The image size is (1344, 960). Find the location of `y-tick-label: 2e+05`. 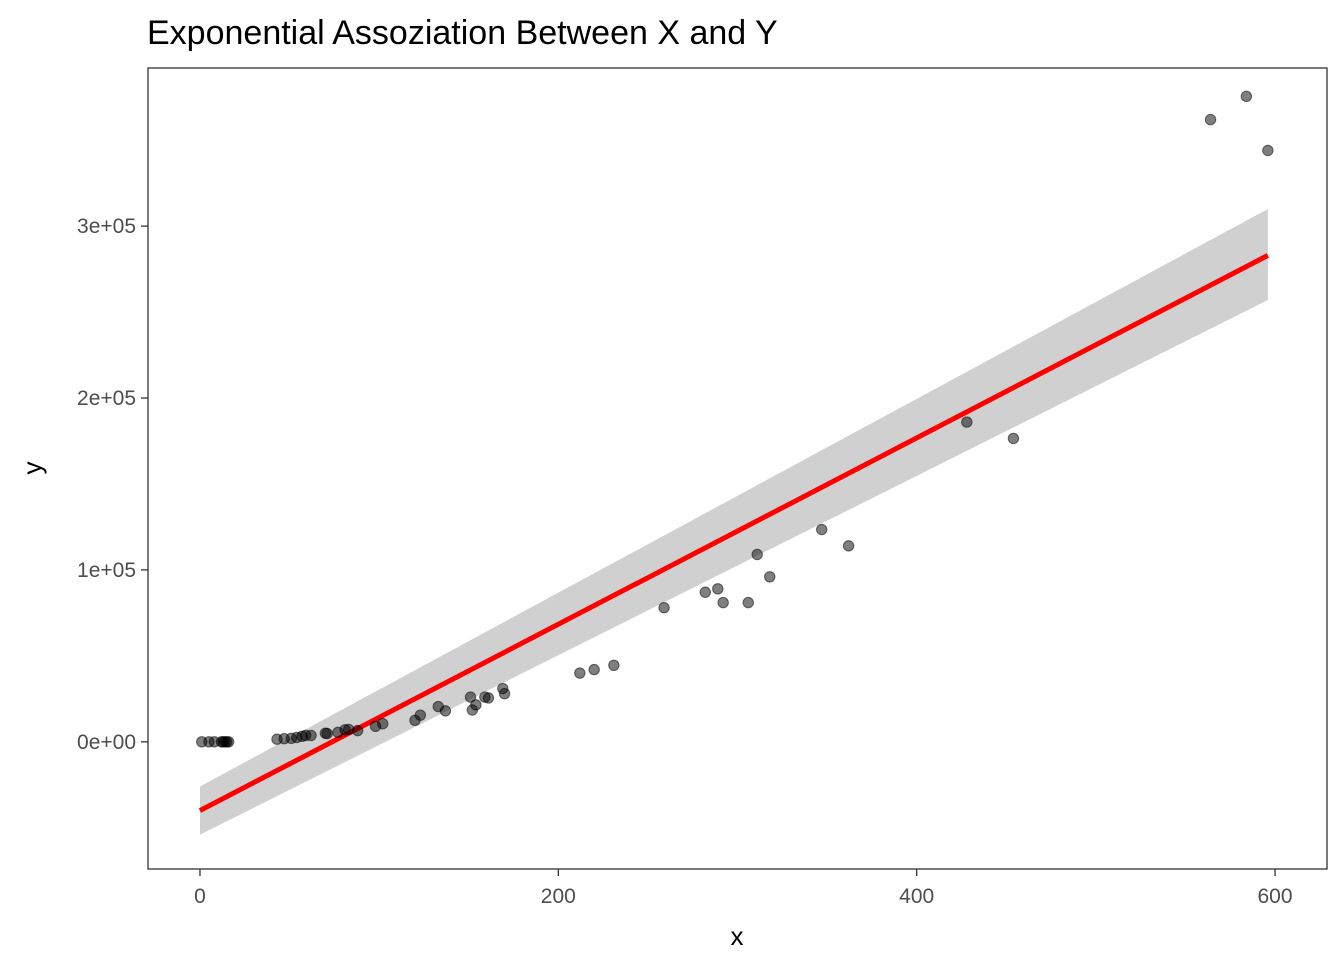

y-tick-label: 2e+05 is located at coordinates (106, 398).